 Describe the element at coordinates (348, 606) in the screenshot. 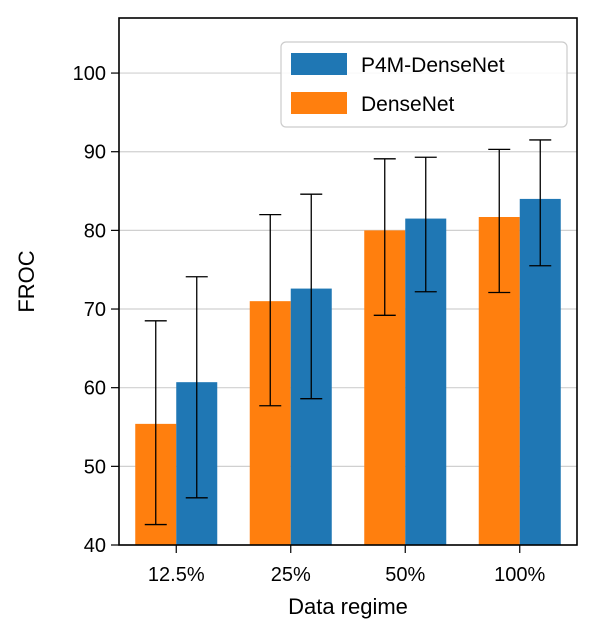

I see `x-axis-label: Data regime` at that location.